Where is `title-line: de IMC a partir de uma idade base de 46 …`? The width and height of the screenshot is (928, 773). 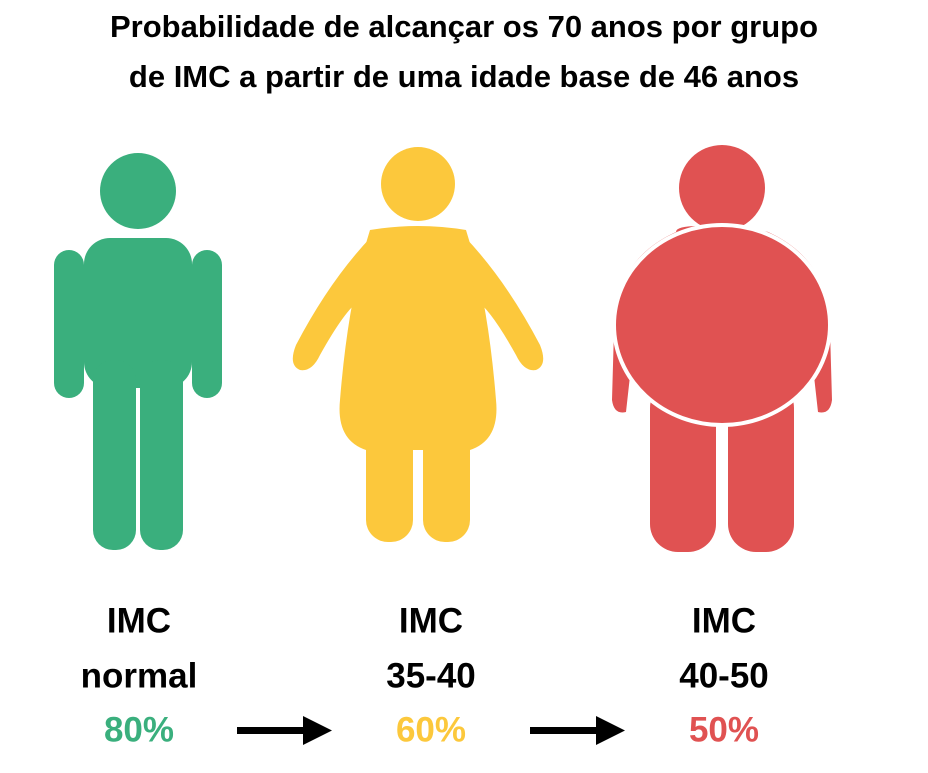 title-line: de IMC a partir de uma idade base de 46 … is located at coordinates (464, 76).